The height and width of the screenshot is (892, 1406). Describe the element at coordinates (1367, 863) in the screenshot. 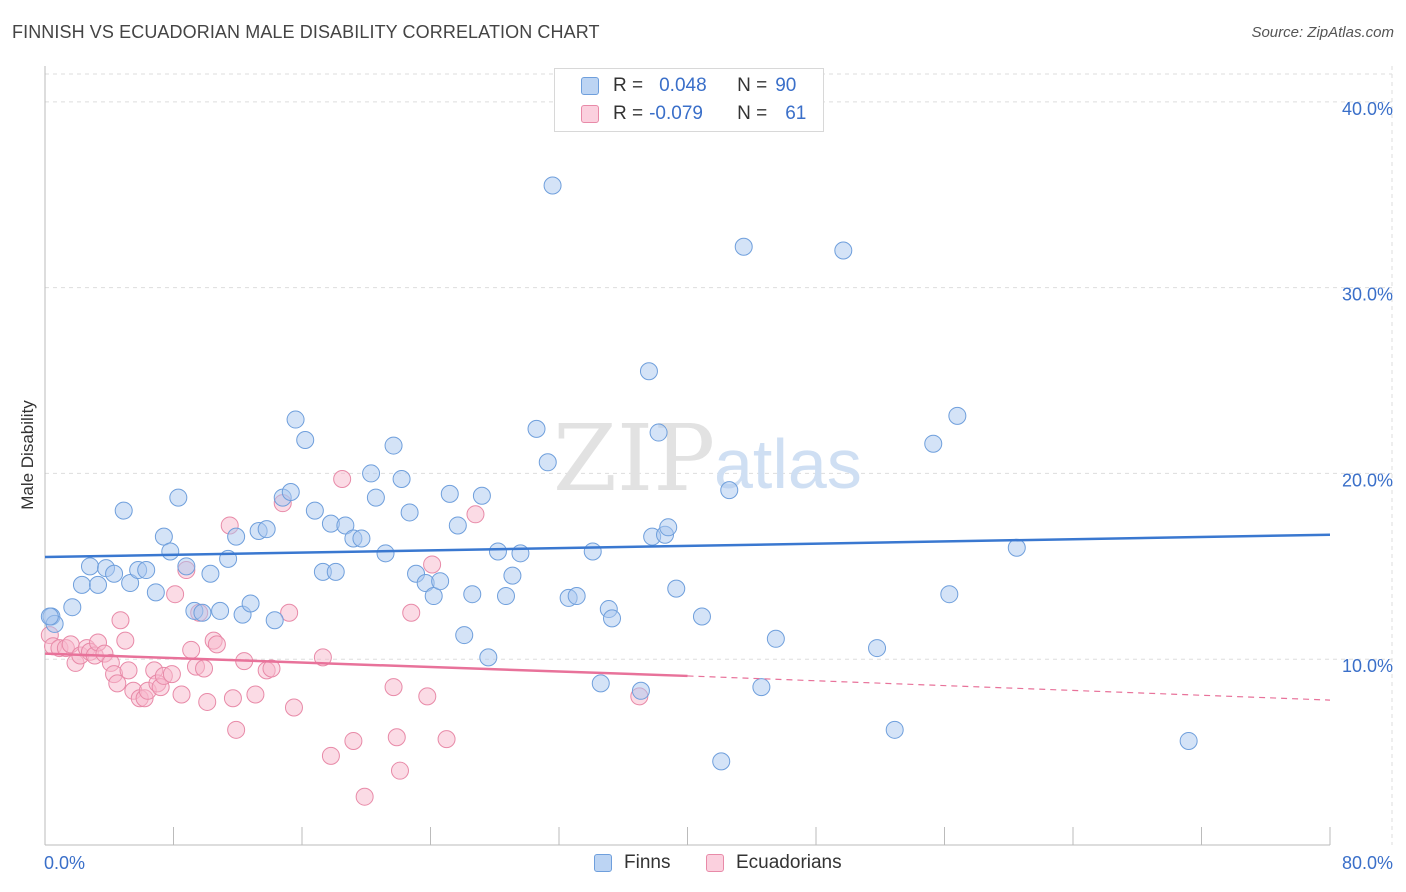

I see `x-tick-label-max: 80.0%` at that location.